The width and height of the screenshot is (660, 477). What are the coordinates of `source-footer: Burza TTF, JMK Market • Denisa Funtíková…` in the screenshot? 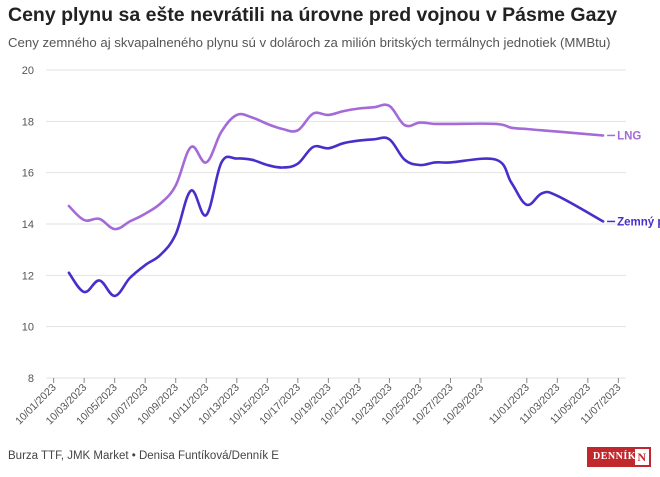 It's located at (143, 456).